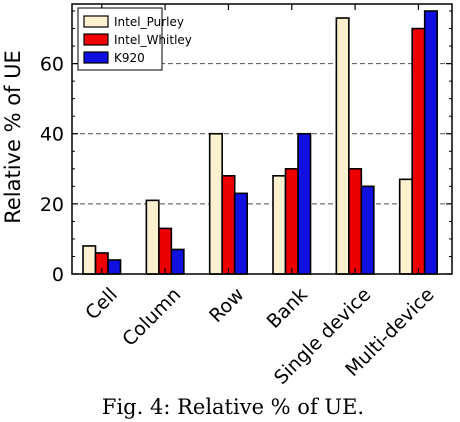 The height and width of the screenshot is (422, 460). Describe the element at coordinates (304, 203) in the screenshot. I see `bar-K920-Bank` at that location.